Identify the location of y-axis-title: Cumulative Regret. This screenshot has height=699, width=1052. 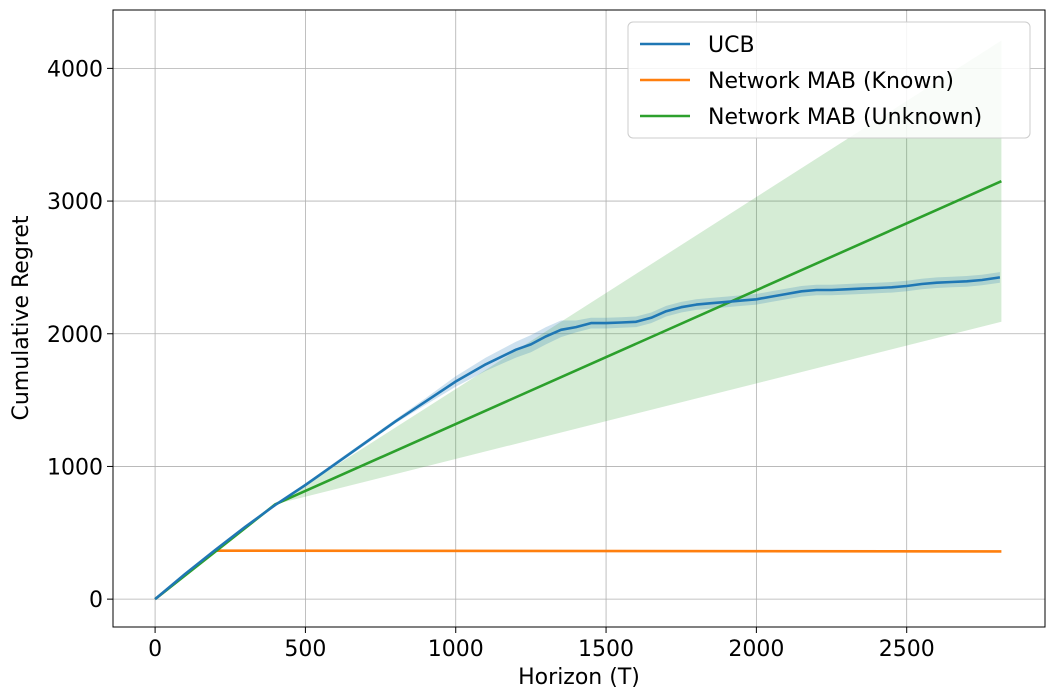
(21, 317).